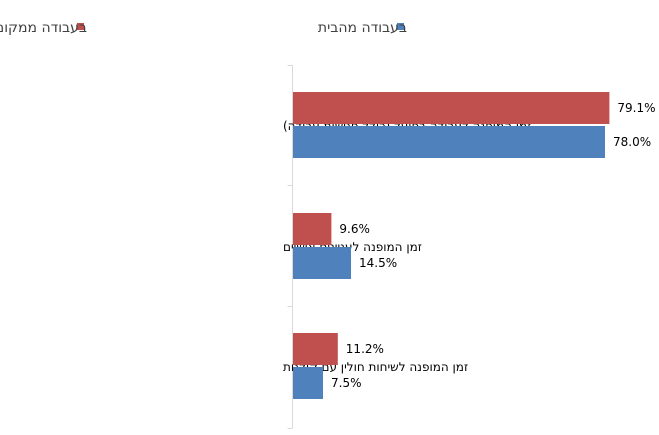  What do you see at coordinates (636, 108) in the screenshot?
I see `data-label-workplace: 79.1%` at bounding box center [636, 108].